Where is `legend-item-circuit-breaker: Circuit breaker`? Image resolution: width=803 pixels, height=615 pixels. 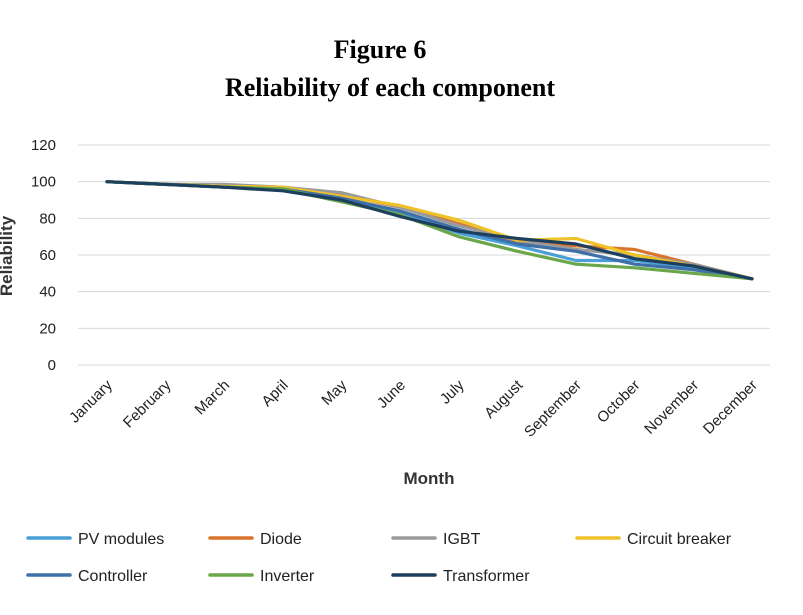 legend-item-circuit-breaker: Circuit breaker is located at coordinates (653, 539).